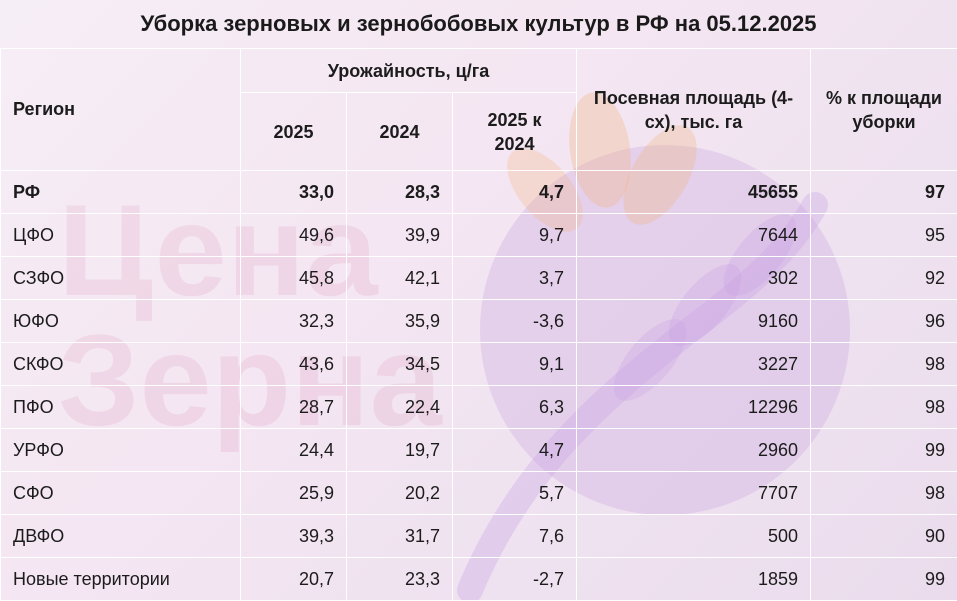 This screenshot has height=601, width=957. I want to click on cell-yield-2024: 20,2, so click(400, 493).